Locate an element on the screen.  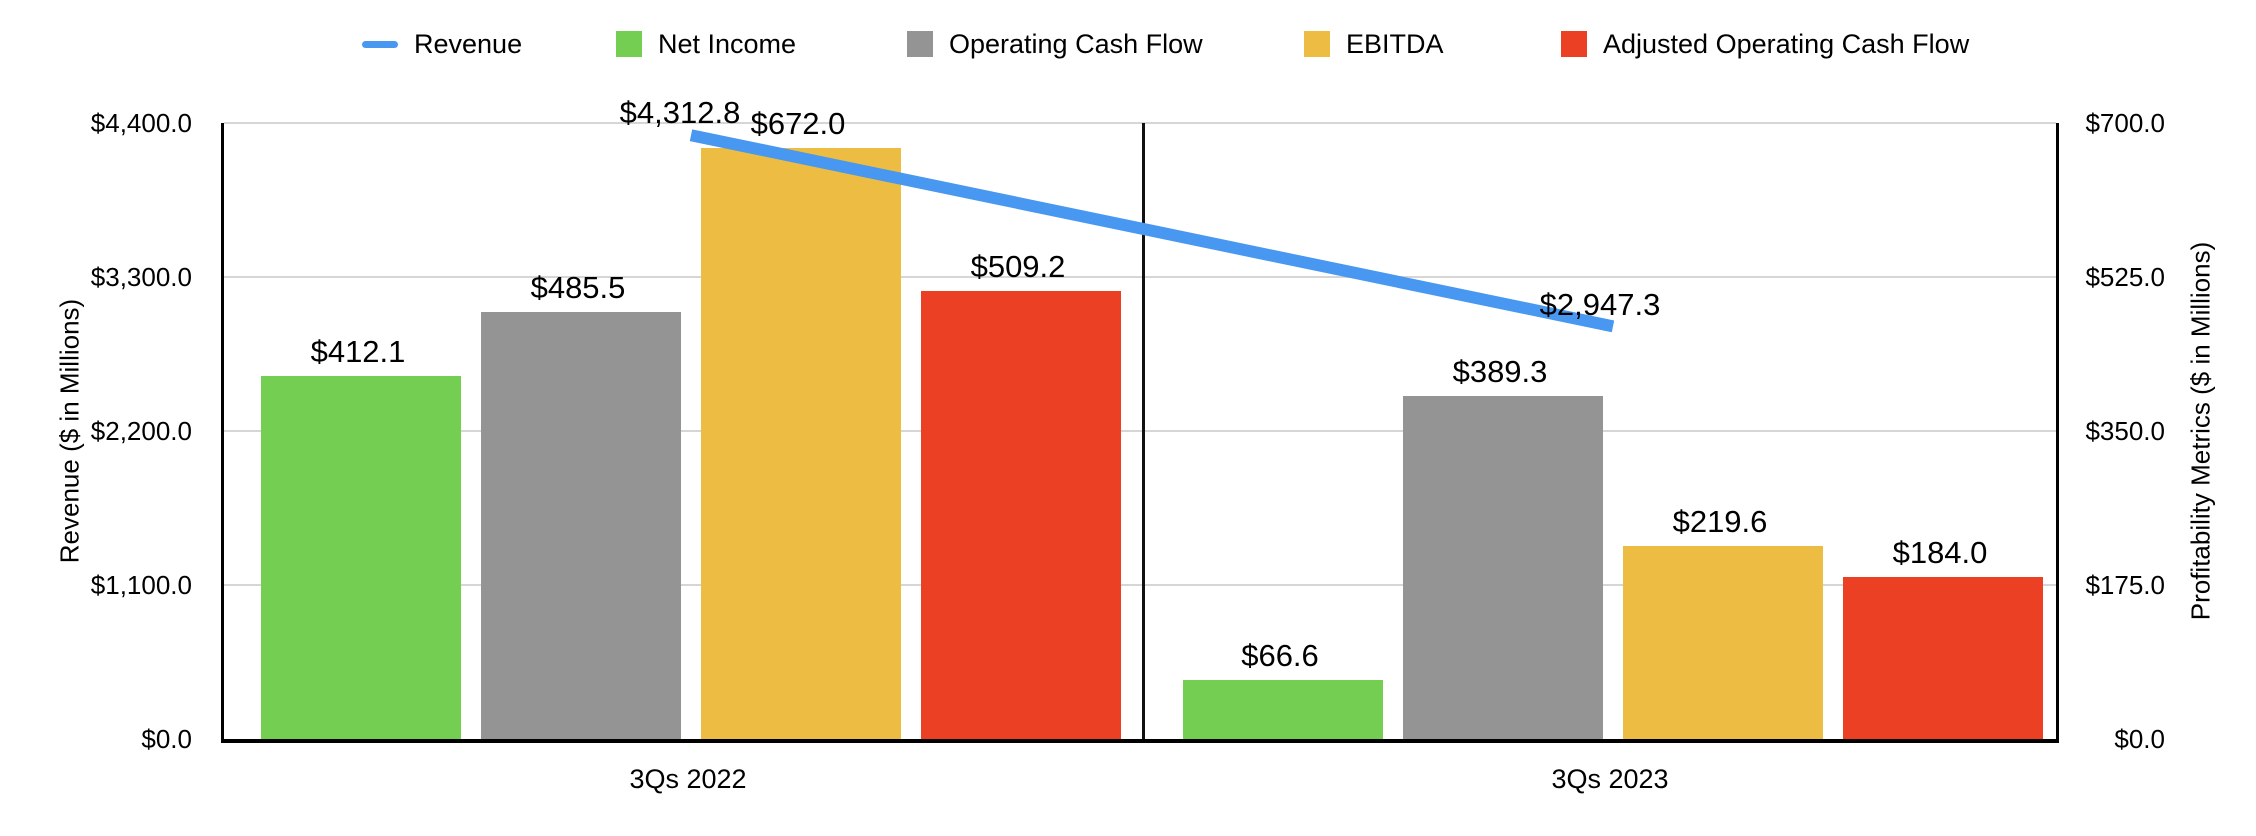
bar-label-adjusted-operating-cash-flow-3qs-2023: $184.0 is located at coordinates (1940, 553).